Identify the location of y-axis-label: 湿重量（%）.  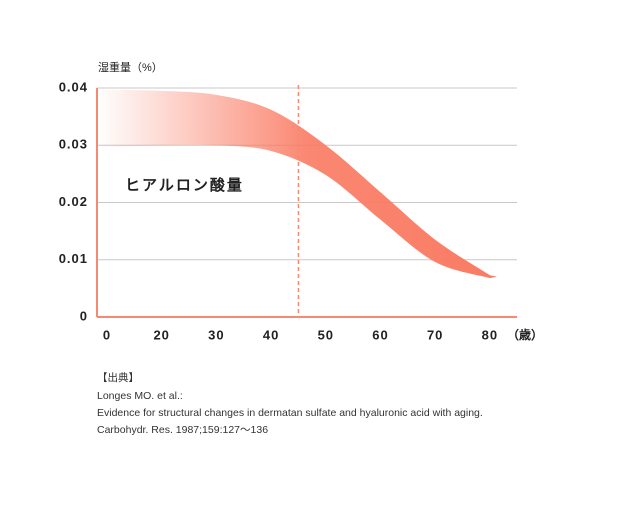
(130, 67).